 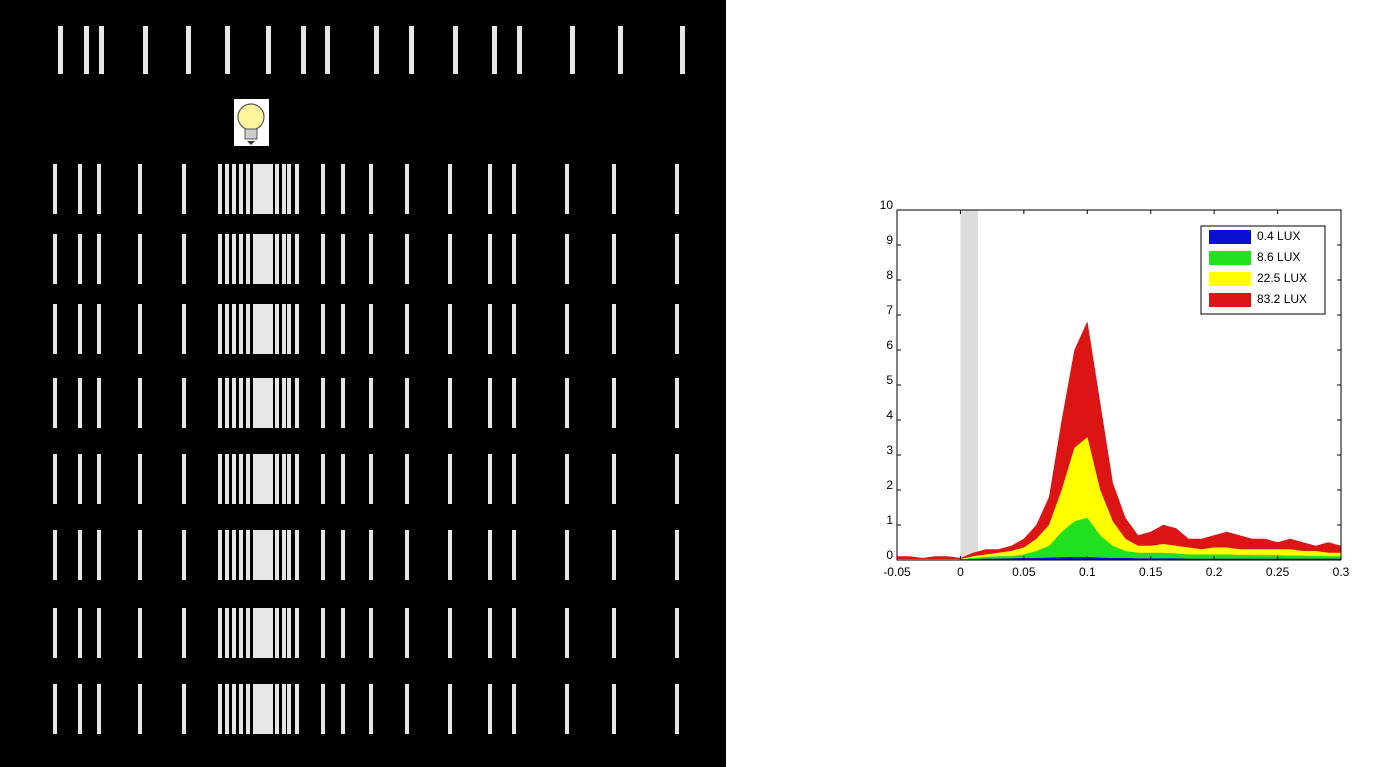 What do you see at coordinates (889, 310) in the screenshot?
I see `y-tick-label: 7` at bounding box center [889, 310].